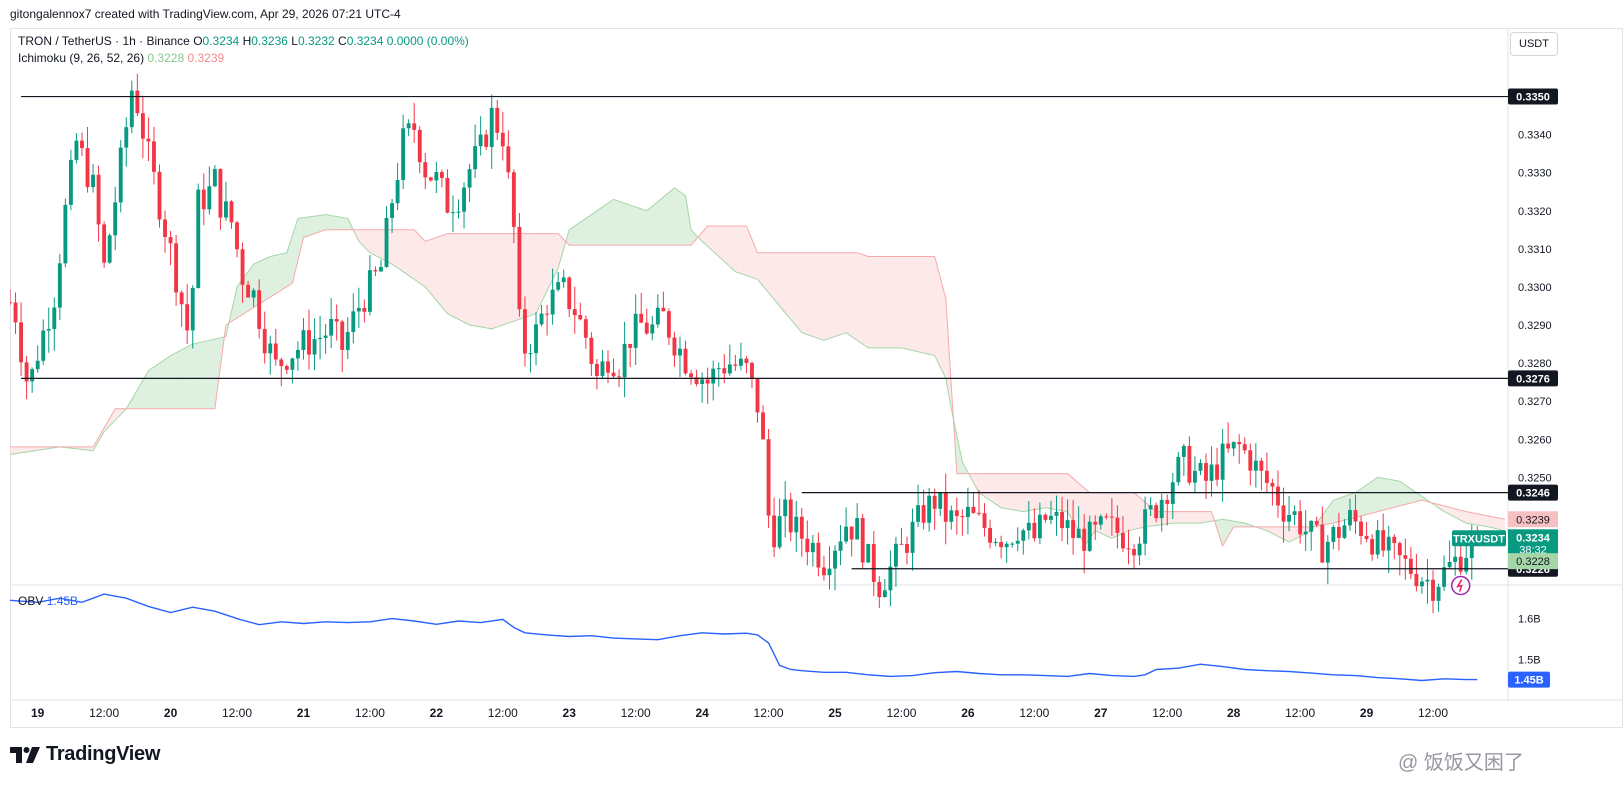  I want to click on y-tick-label: 0.3310, so click(1535, 250).